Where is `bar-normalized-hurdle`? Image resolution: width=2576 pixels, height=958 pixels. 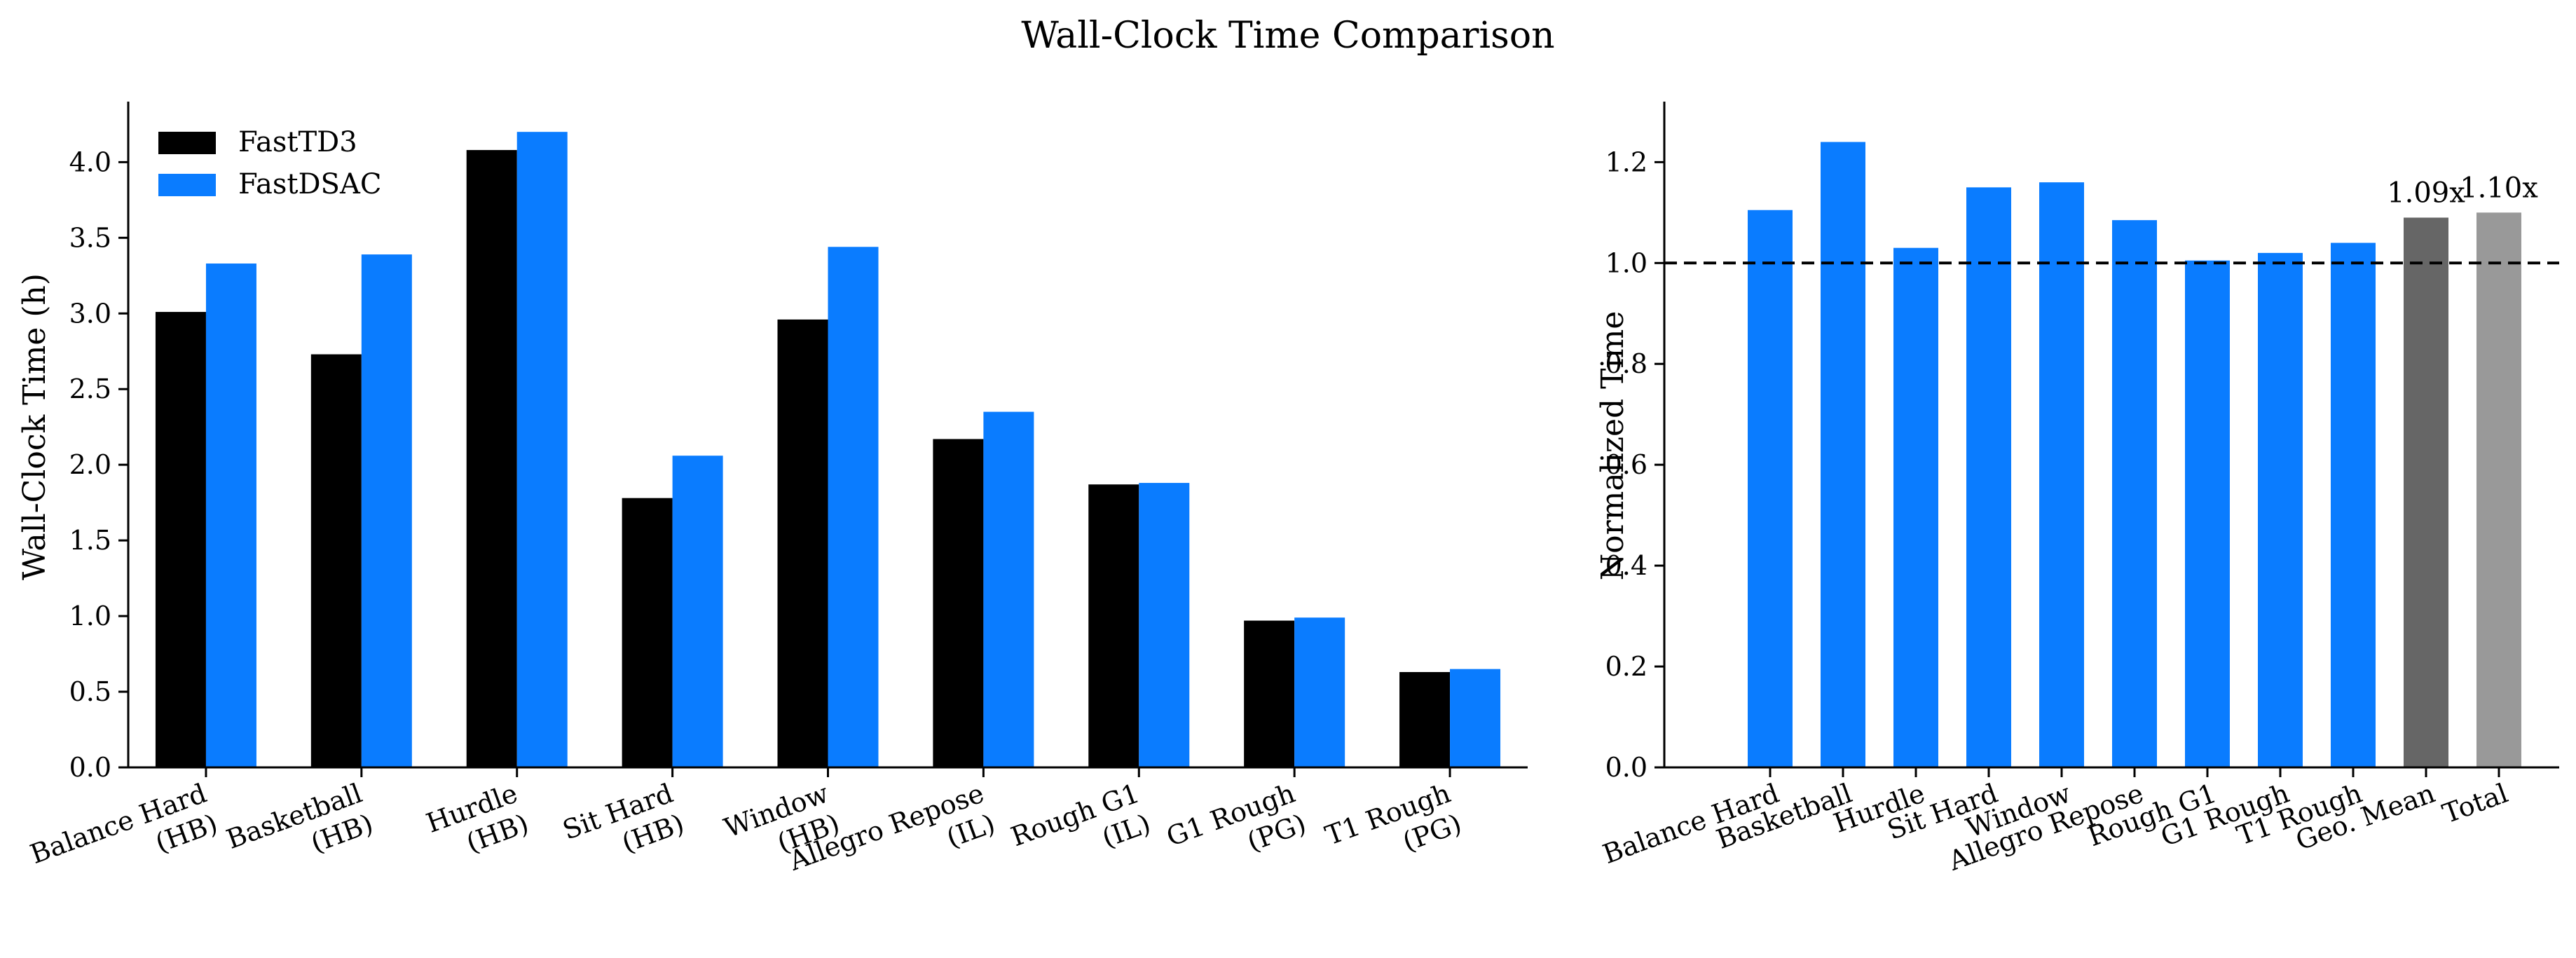
bar-normalized-hurdle is located at coordinates (1916, 507).